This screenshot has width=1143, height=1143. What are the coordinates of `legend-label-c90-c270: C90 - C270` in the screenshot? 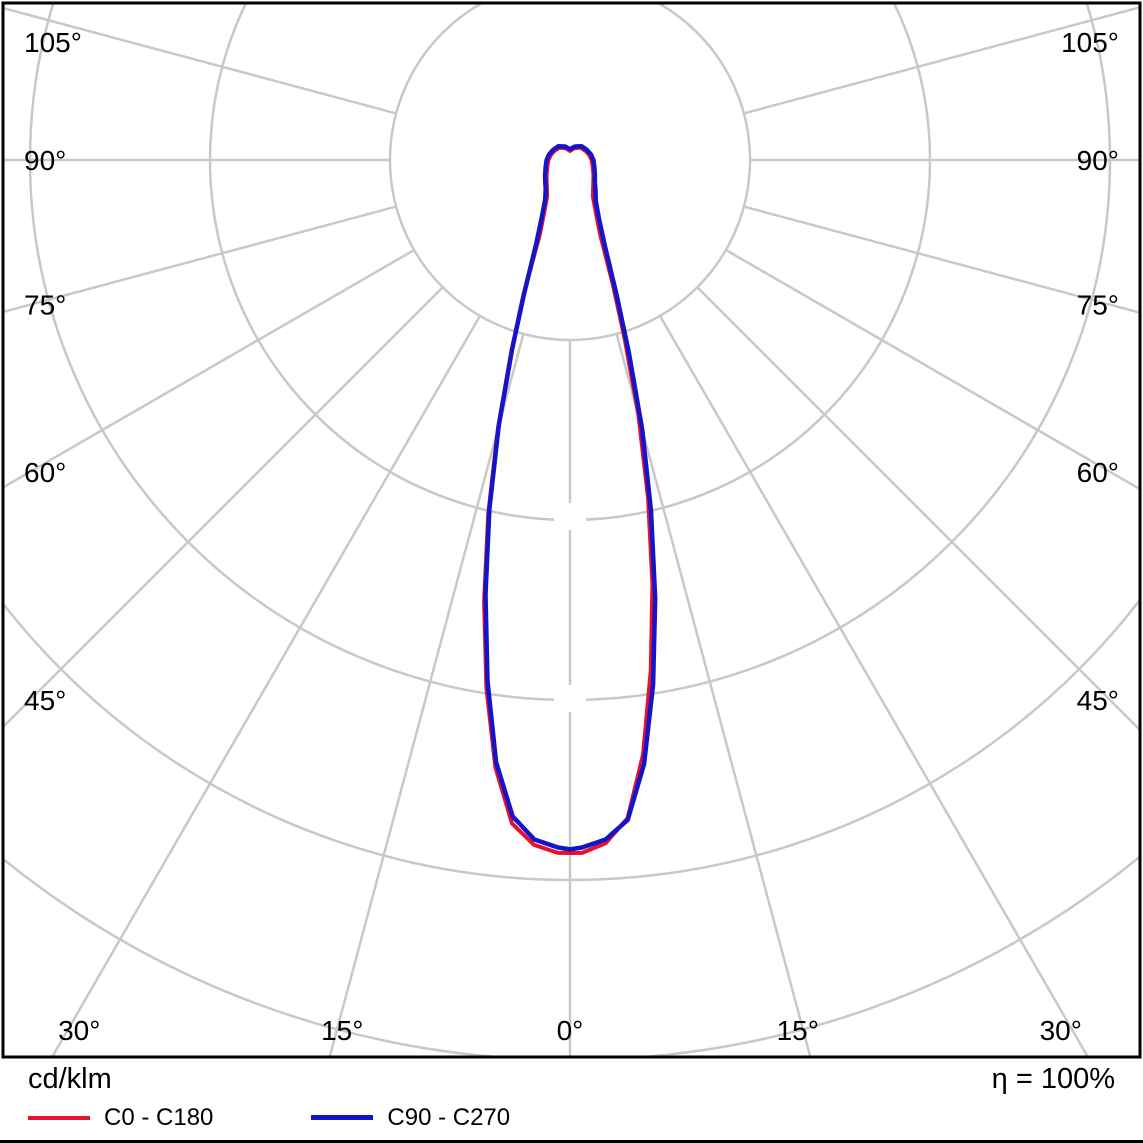 It's located at (449, 1117).